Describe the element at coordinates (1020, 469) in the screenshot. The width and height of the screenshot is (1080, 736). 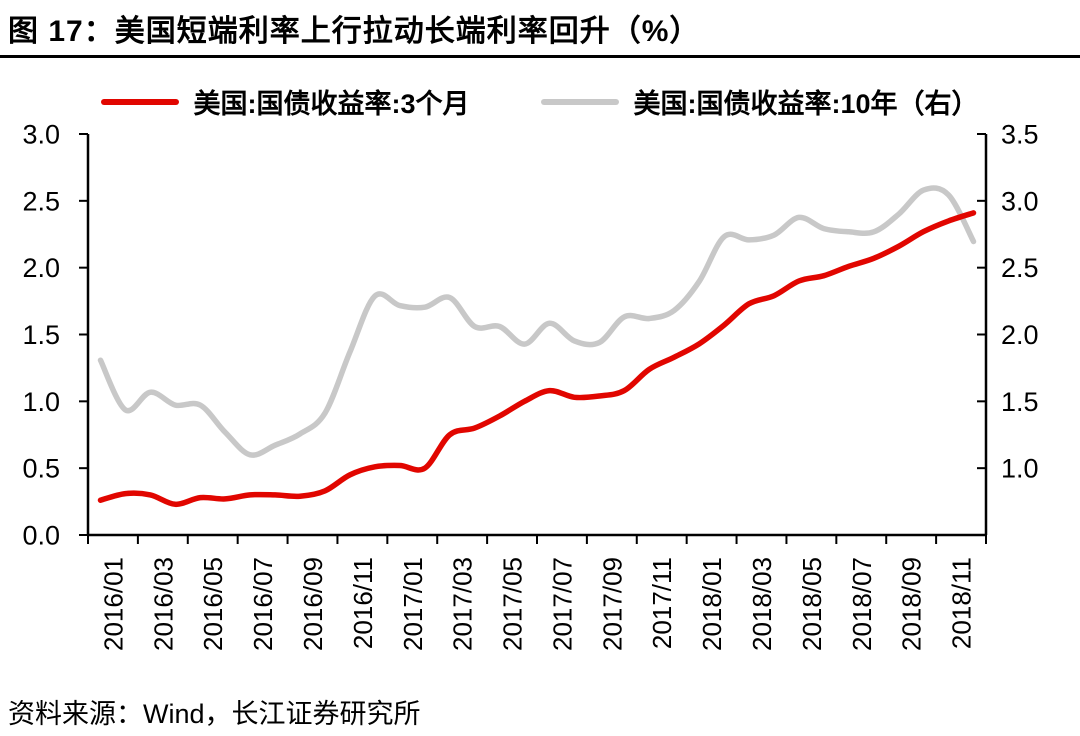
I see `right-axis-tick-label: 1.0` at that location.